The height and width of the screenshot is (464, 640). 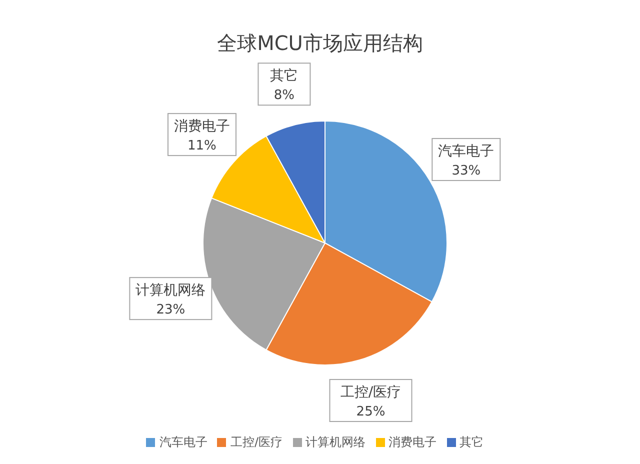 I want to click on data-label: 11%, so click(x=202, y=146).